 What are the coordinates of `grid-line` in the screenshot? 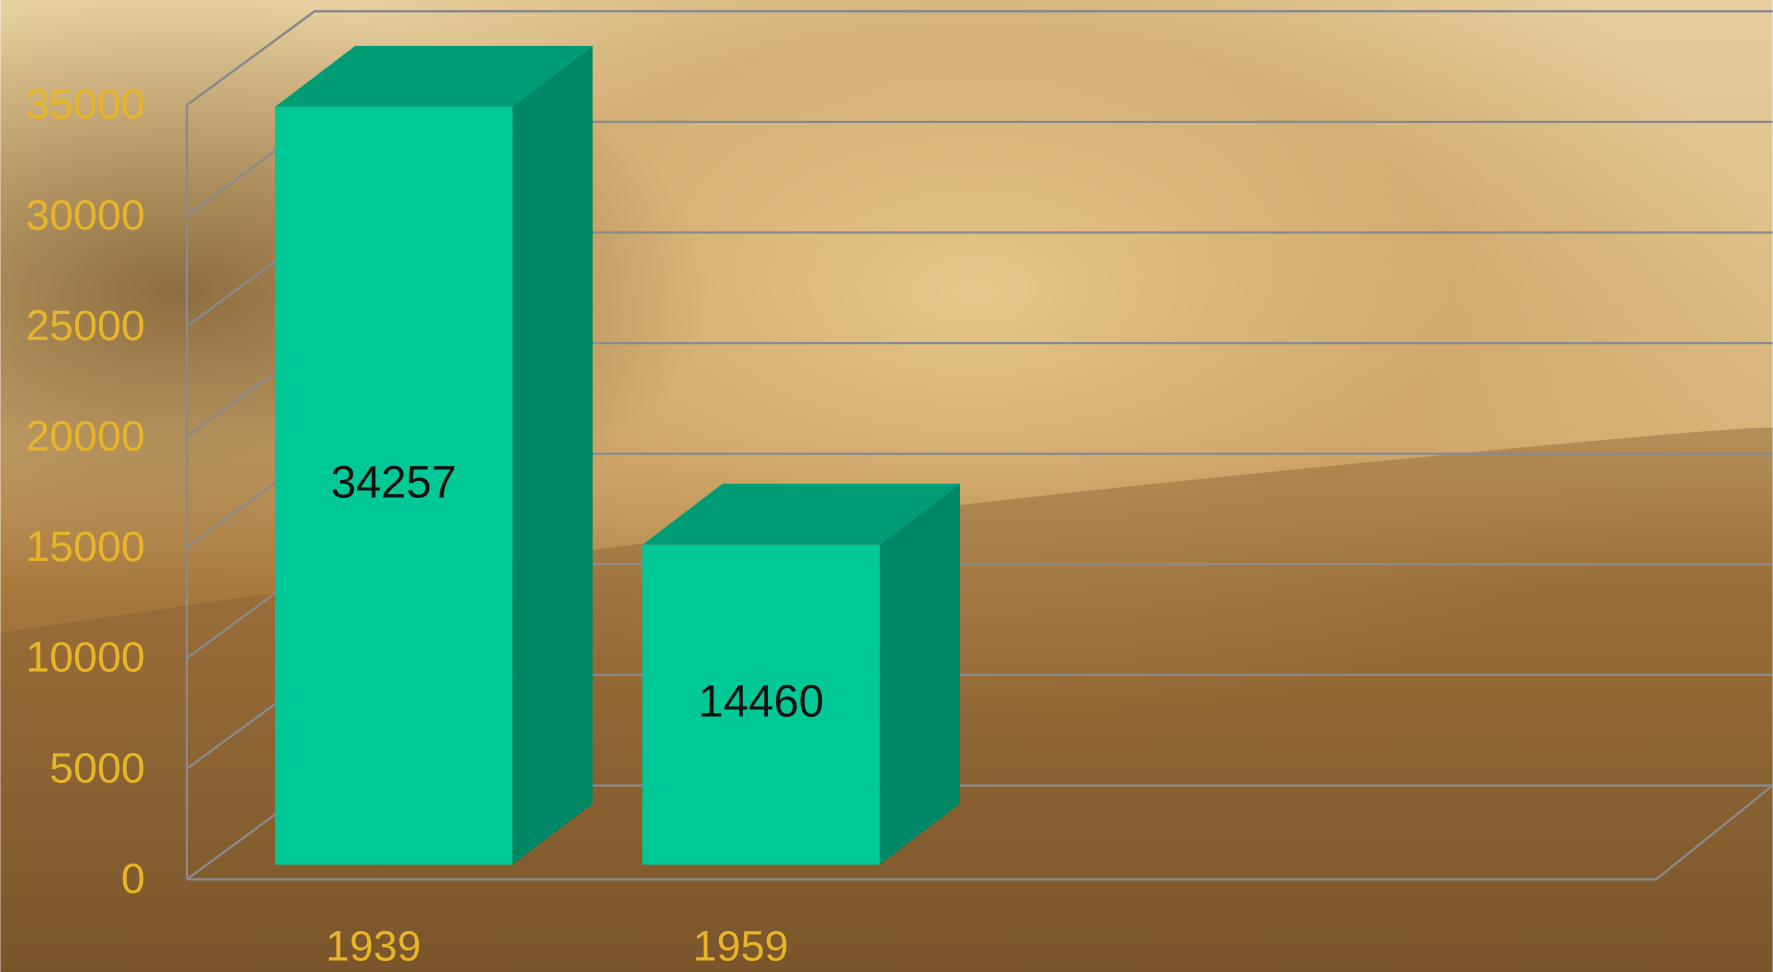 It's located at (979, 58).